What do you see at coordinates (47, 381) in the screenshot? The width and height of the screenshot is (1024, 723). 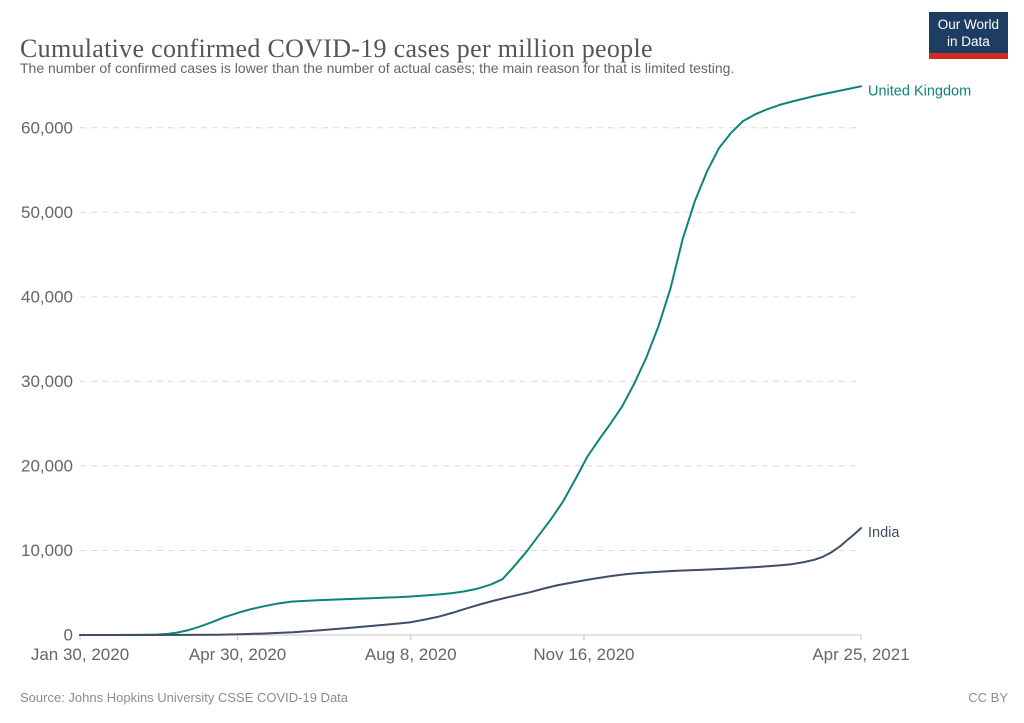 I see `y-axis-label: 30,000` at bounding box center [47, 381].